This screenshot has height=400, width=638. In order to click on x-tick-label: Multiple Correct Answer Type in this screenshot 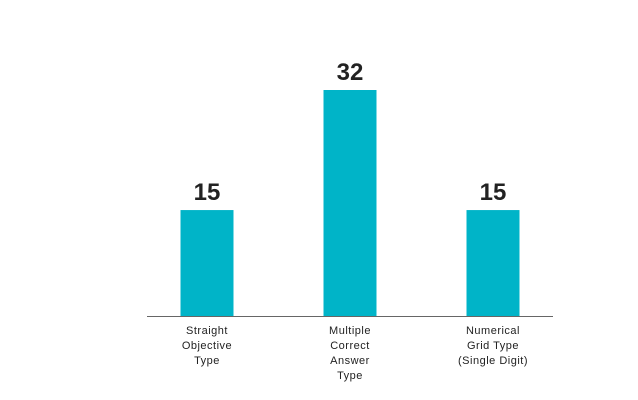, I will do `click(350, 353)`.